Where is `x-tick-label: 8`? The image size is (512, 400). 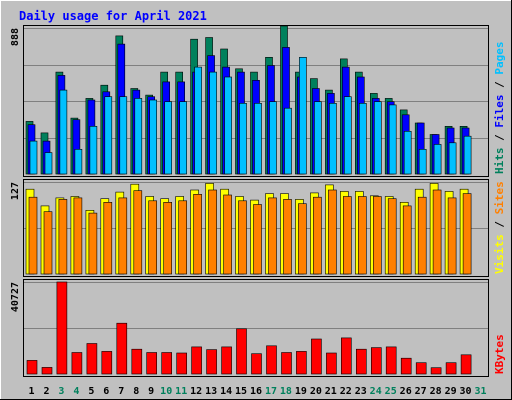
x-tick-label: 8 is located at coordinates (136, 391).